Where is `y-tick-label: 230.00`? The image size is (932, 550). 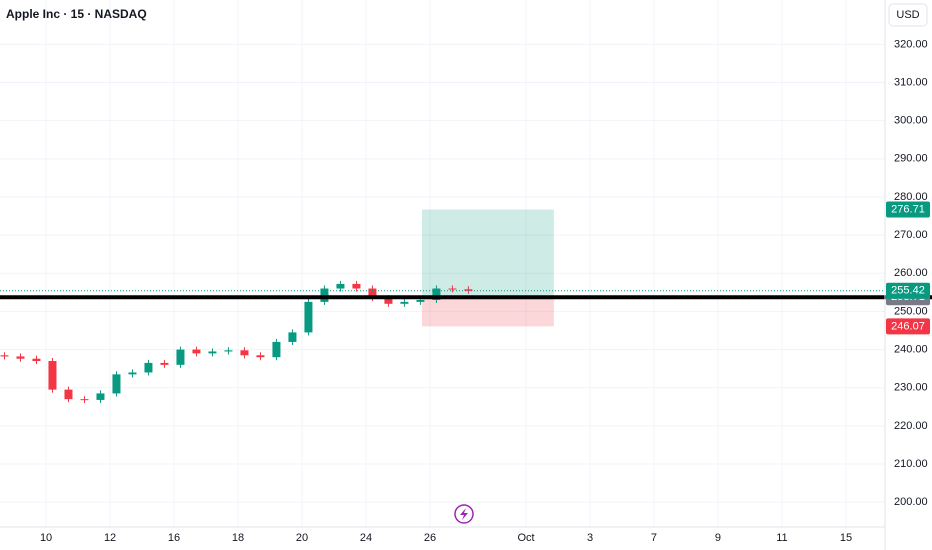
y-tick-label: 230.00 is located at coordinates (911, 388).